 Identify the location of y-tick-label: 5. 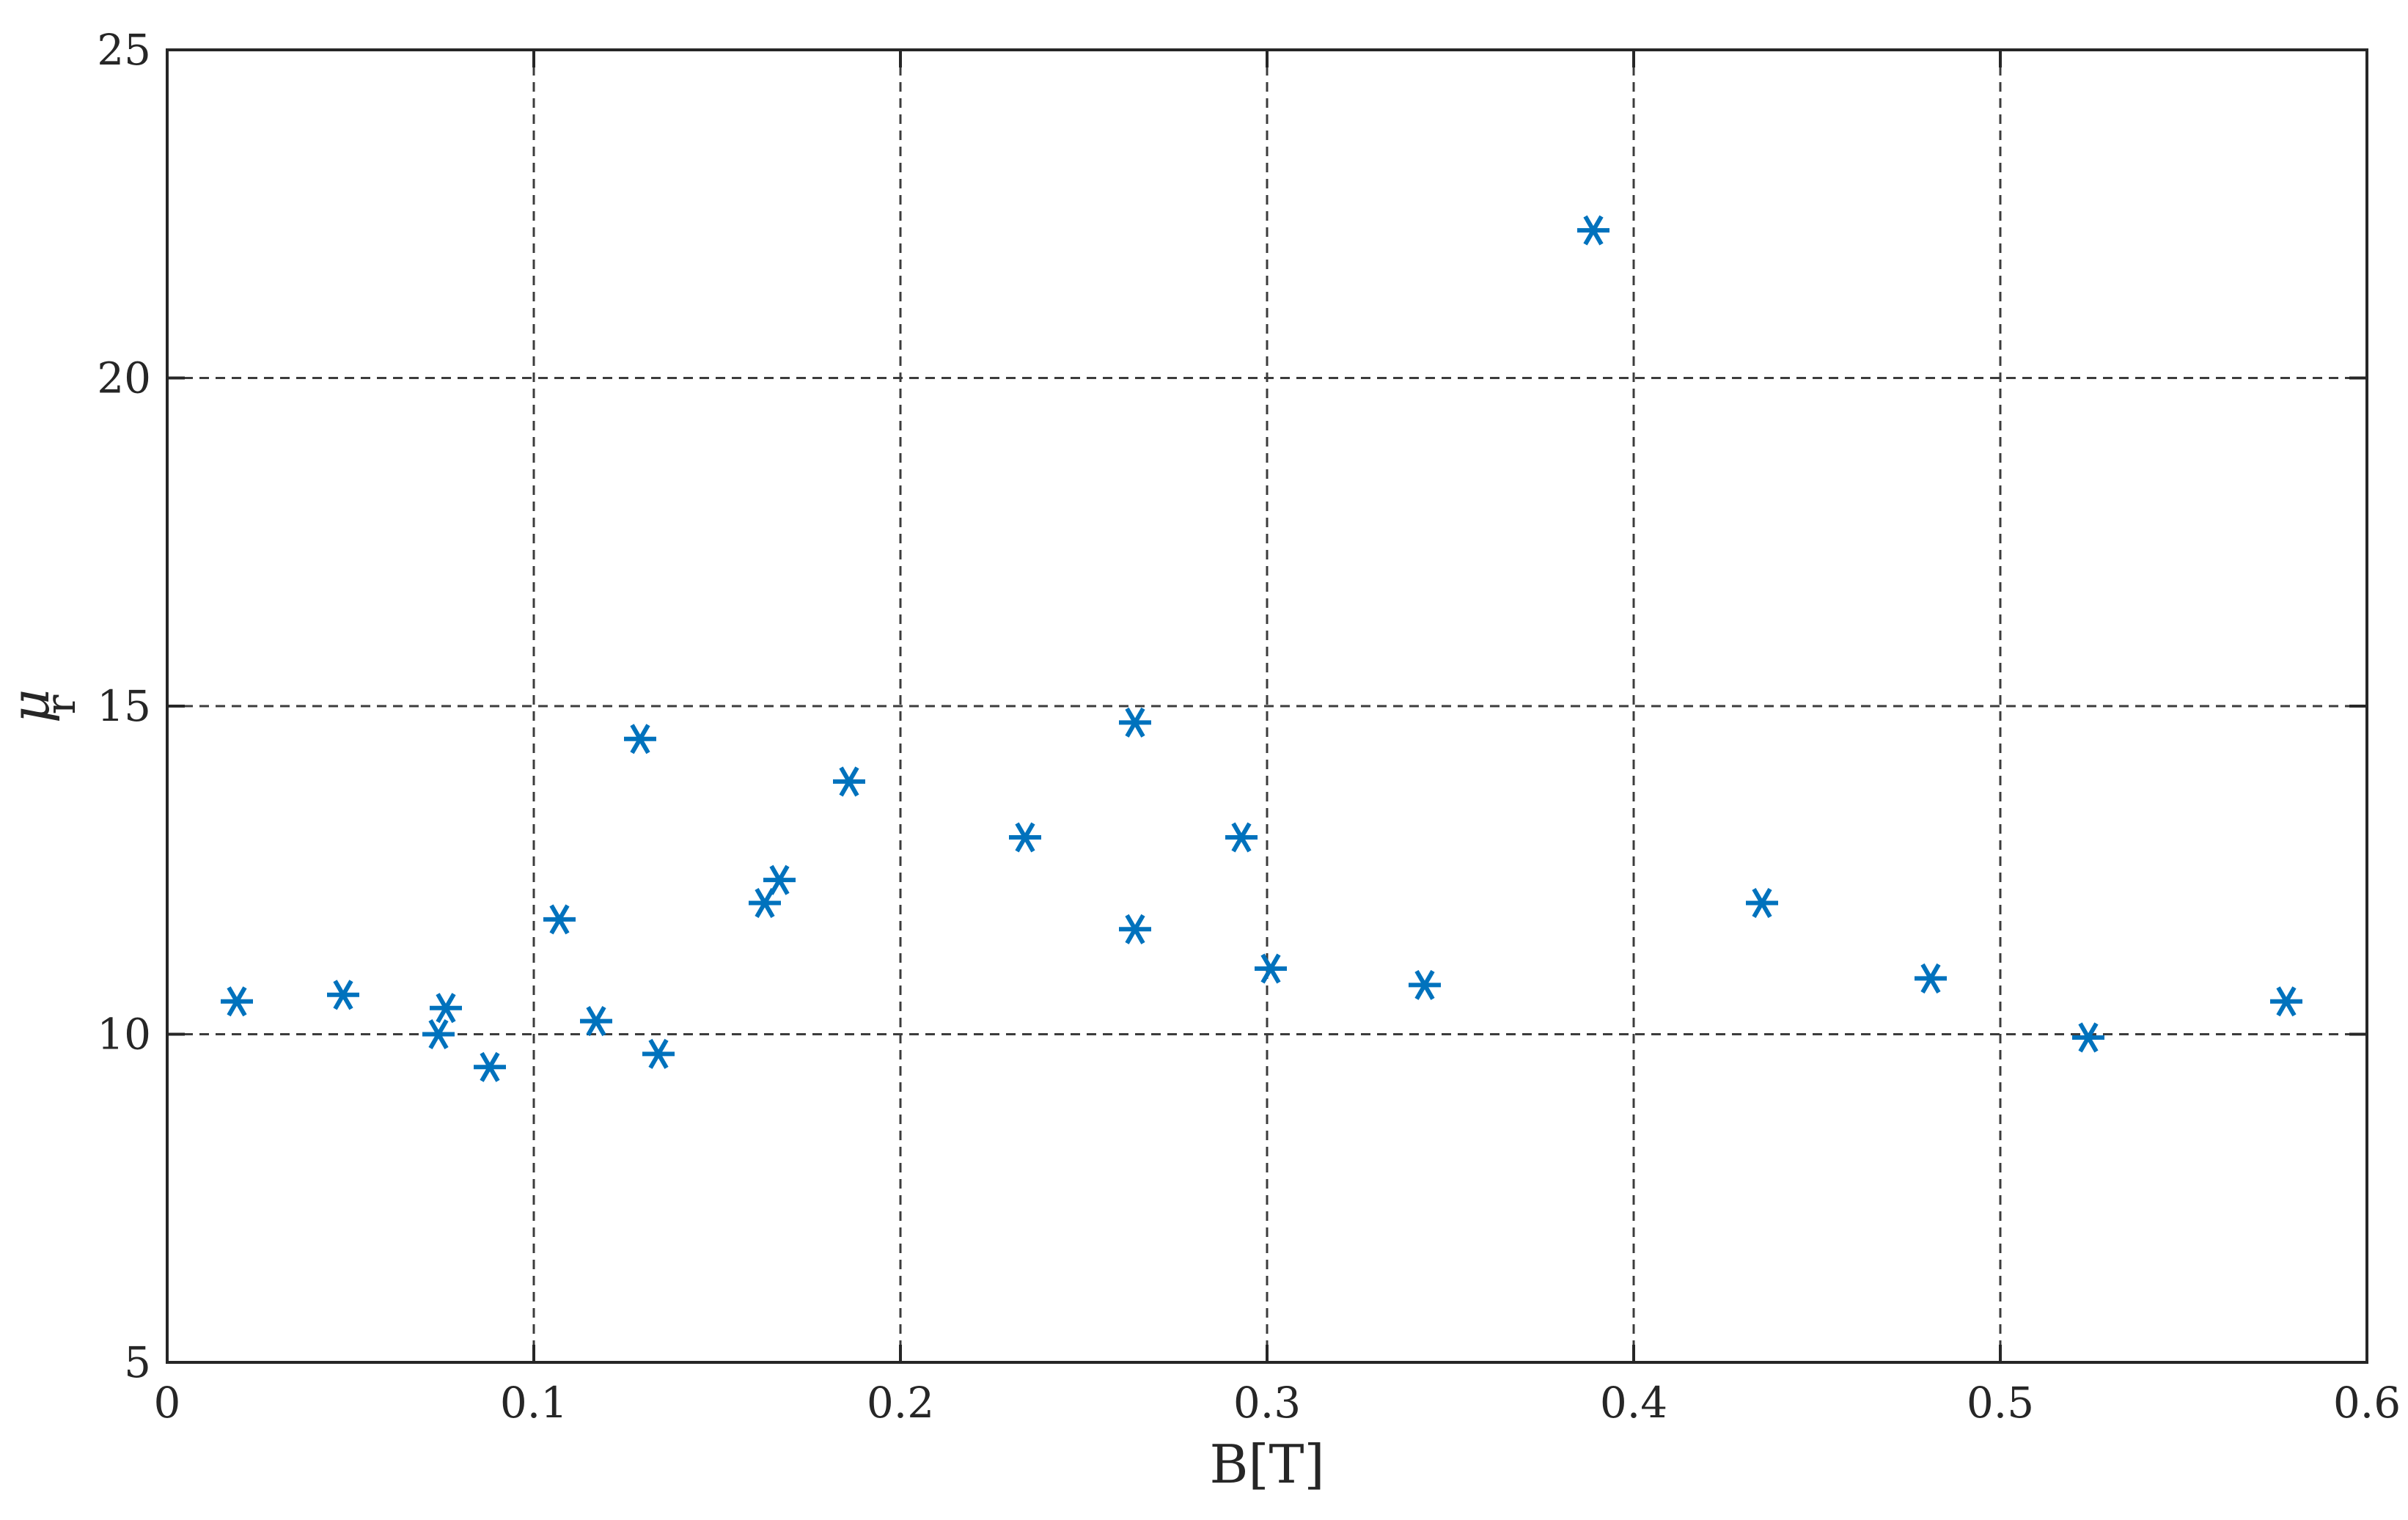
(138, 1362).